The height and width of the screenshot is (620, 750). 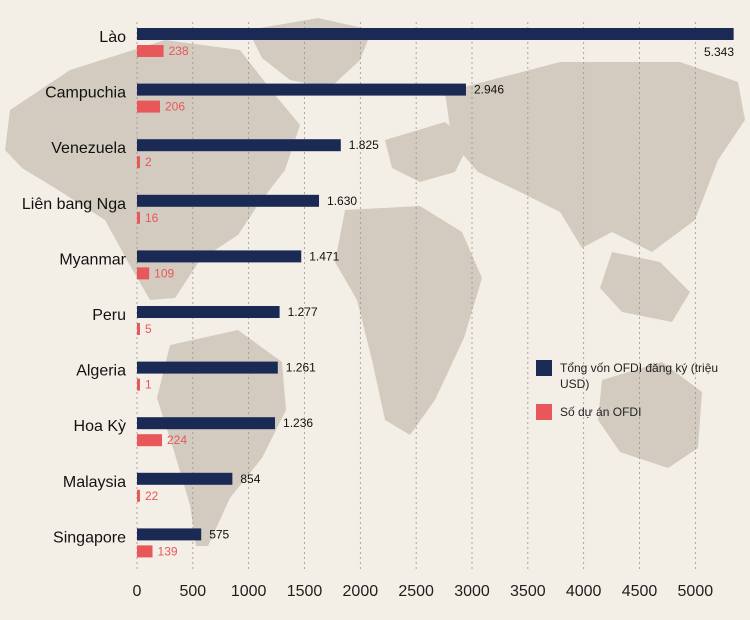 I want to click on bar-projects-label: 22, so click(x=152, y=496).